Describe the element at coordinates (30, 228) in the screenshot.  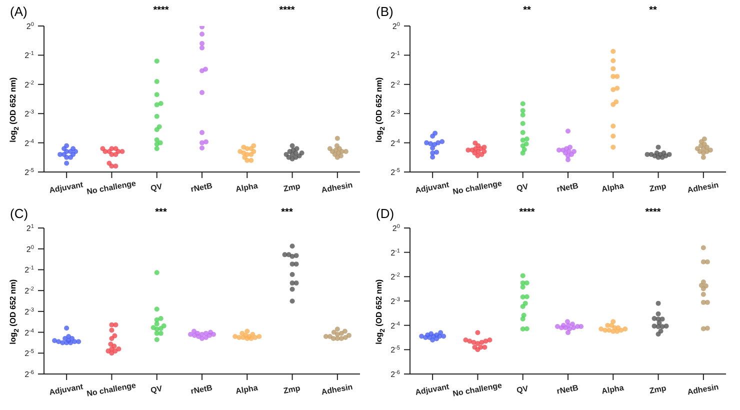
I see `y-tick-label: 2$^{1}$` at that location.